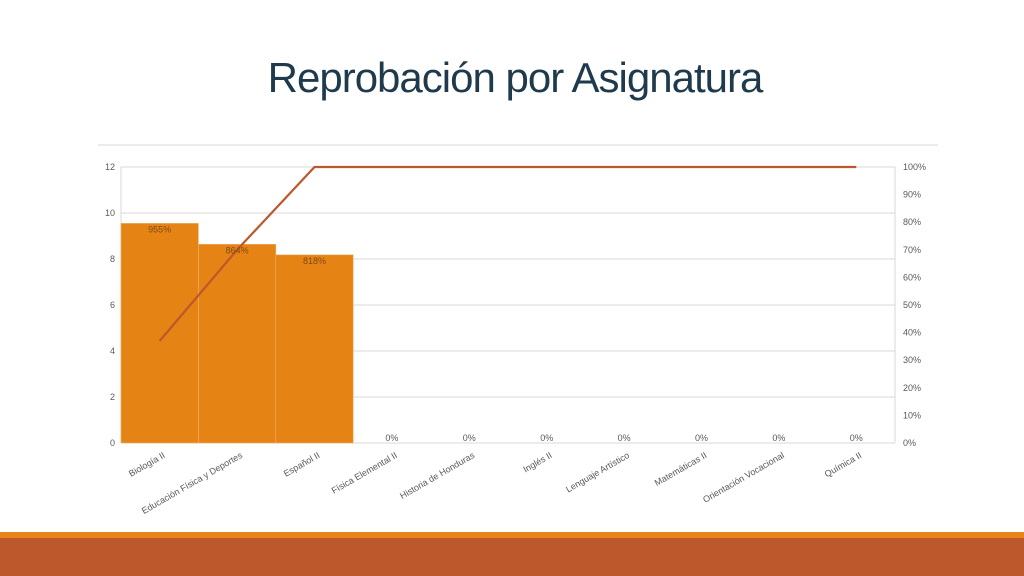 This screenshot has height=576, width=1024. What do you see at coordinates (537, 462) in the screenshot?
I see `x-tick-label: Inglés II` at bounding box center [537, 462].